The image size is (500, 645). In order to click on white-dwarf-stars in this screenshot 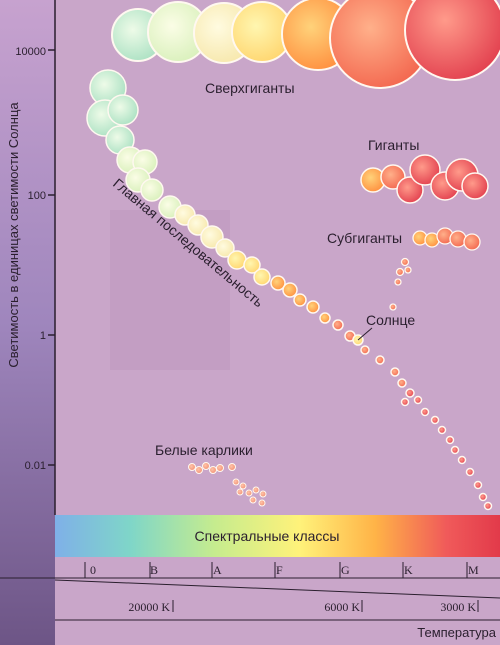, I will do `click(227, 484)`.